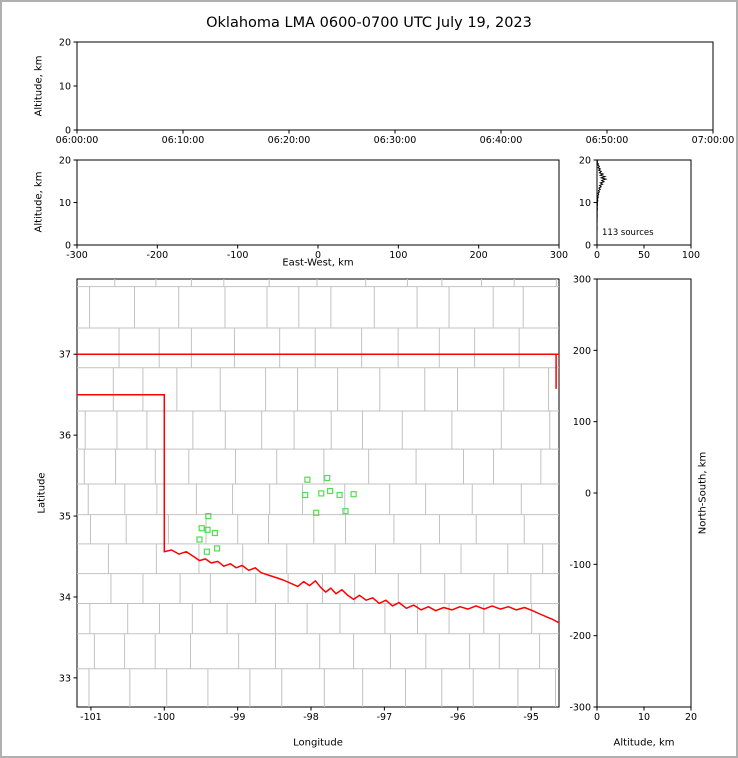 The image size is (738, 758). I want to click on panel-altitude-vs-east-west: -300 -200 -100 0 100 200 300 0 10 20, so click(313, 209).